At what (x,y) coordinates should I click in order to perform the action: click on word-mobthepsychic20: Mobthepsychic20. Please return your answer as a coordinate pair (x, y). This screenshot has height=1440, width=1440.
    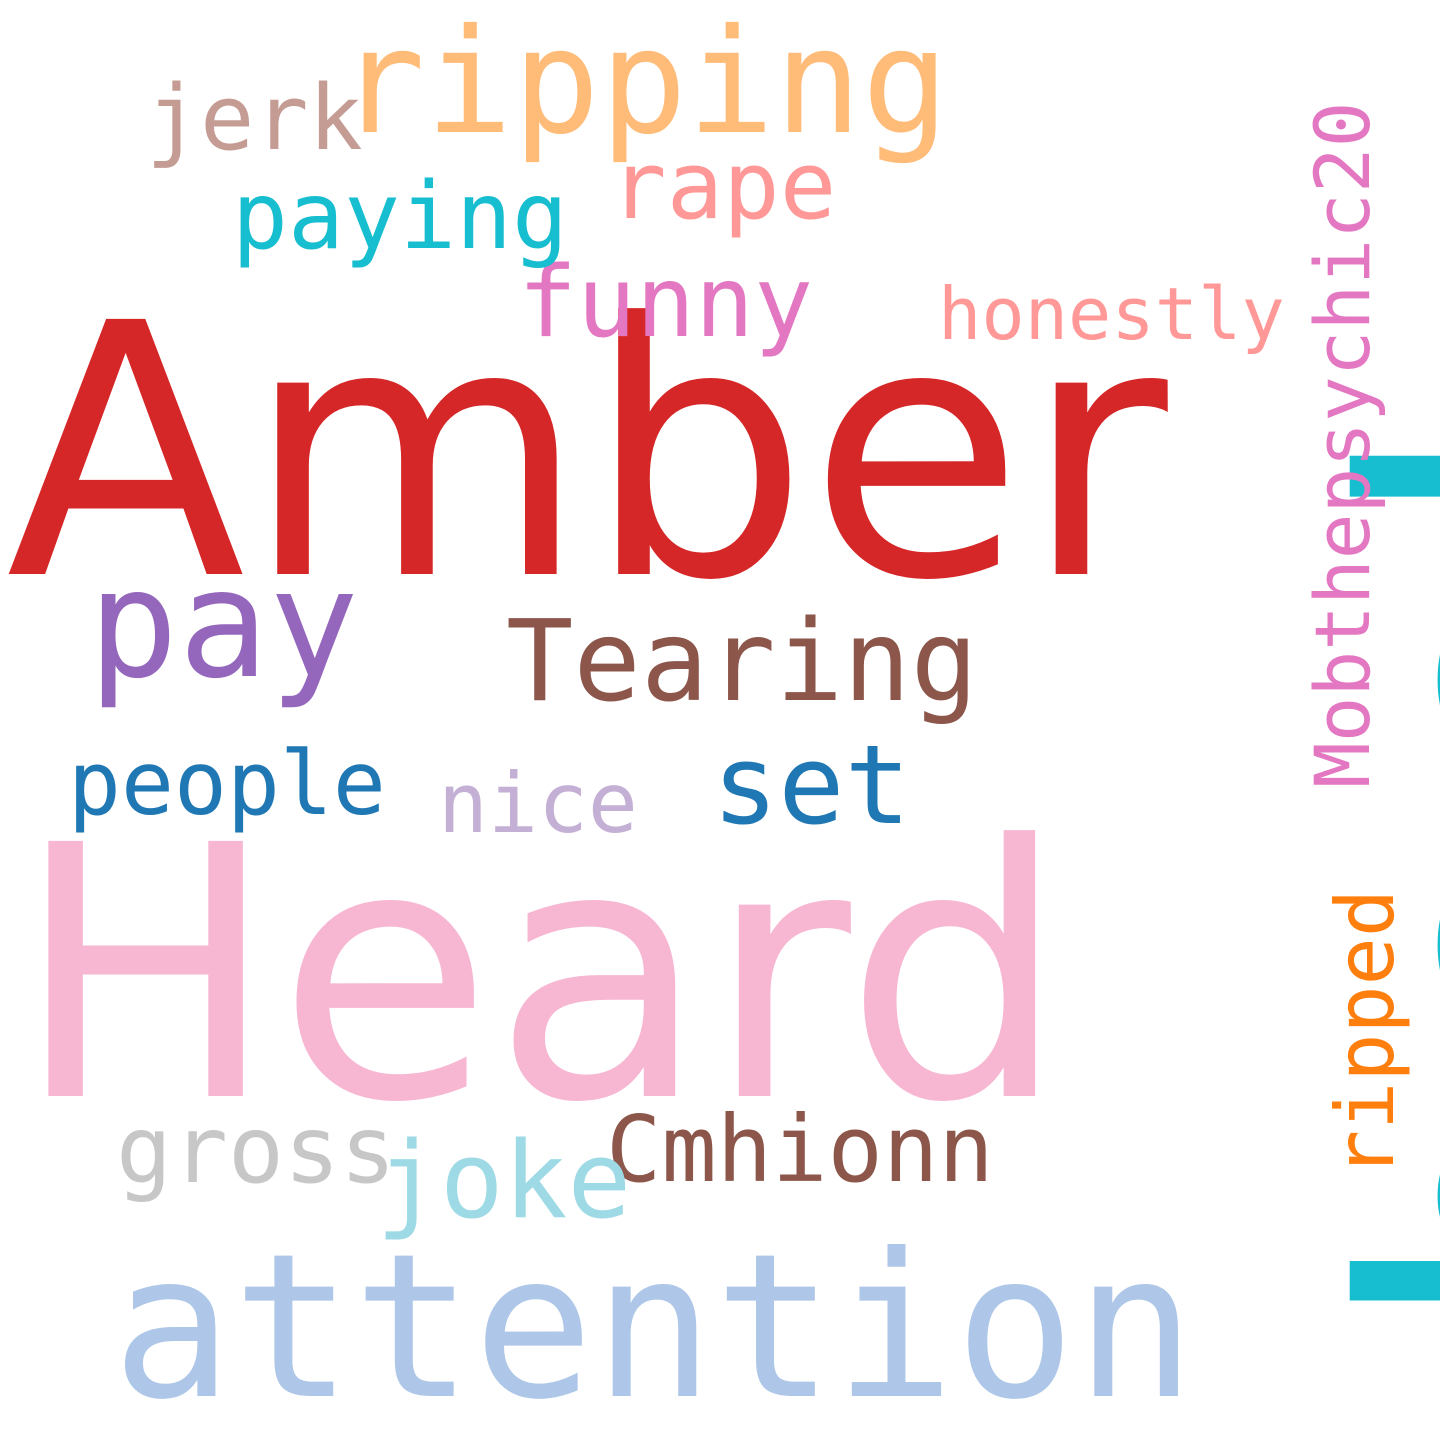
    Looking at the image, I should click on (1342, 444).